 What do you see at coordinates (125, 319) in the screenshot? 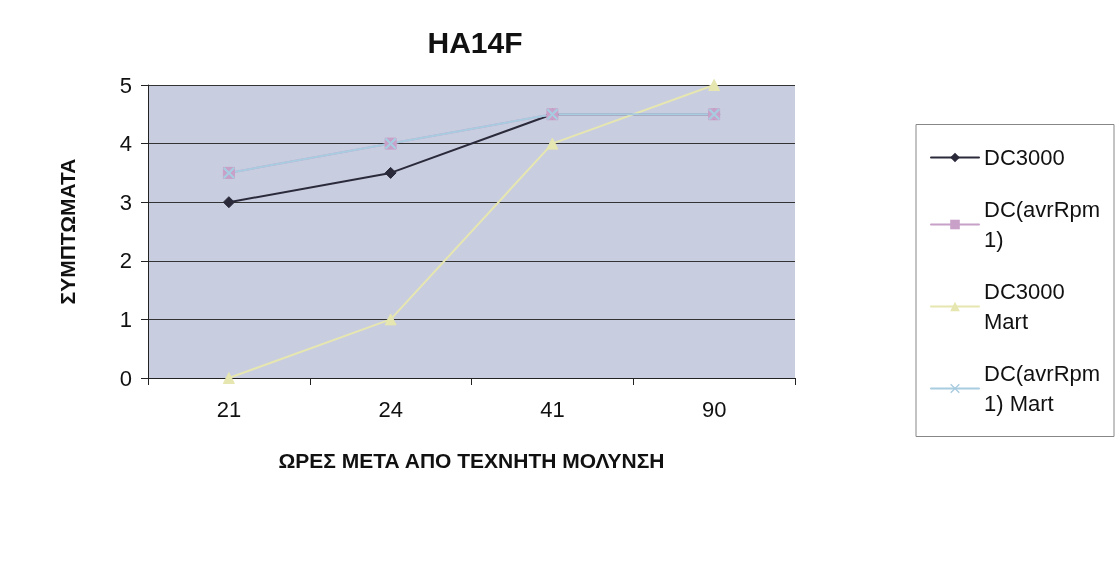
I see `y-tick-label: 1` at bounding box center [125, 319].